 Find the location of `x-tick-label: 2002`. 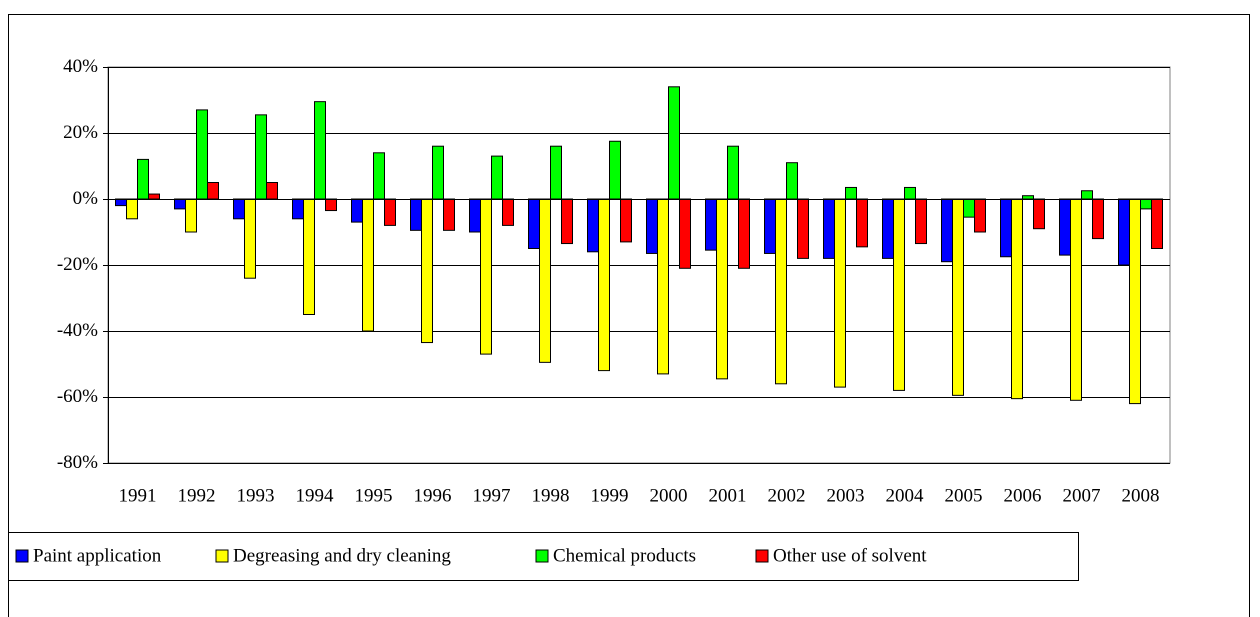

x-tick-label: 2002 is located at coordinates (787, 495).